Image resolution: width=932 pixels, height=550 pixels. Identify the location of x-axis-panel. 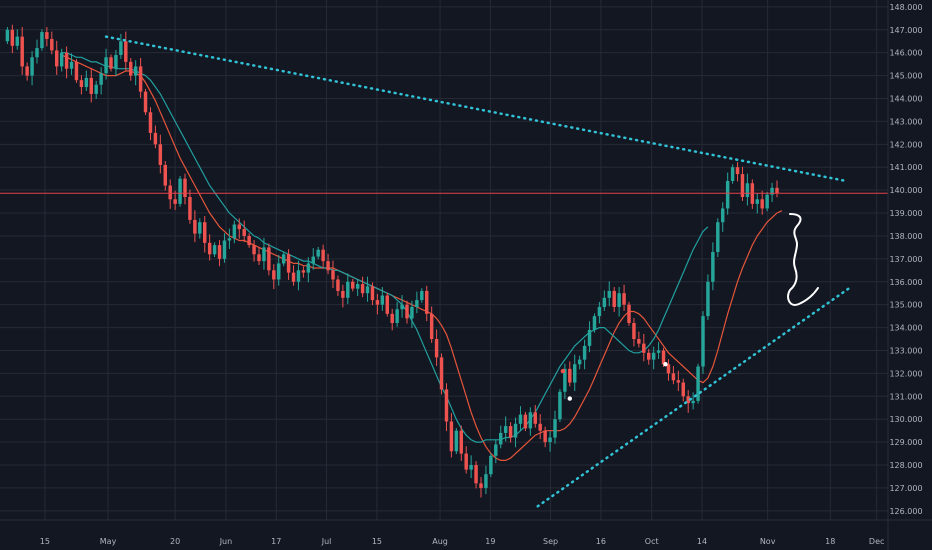
(466, 535).